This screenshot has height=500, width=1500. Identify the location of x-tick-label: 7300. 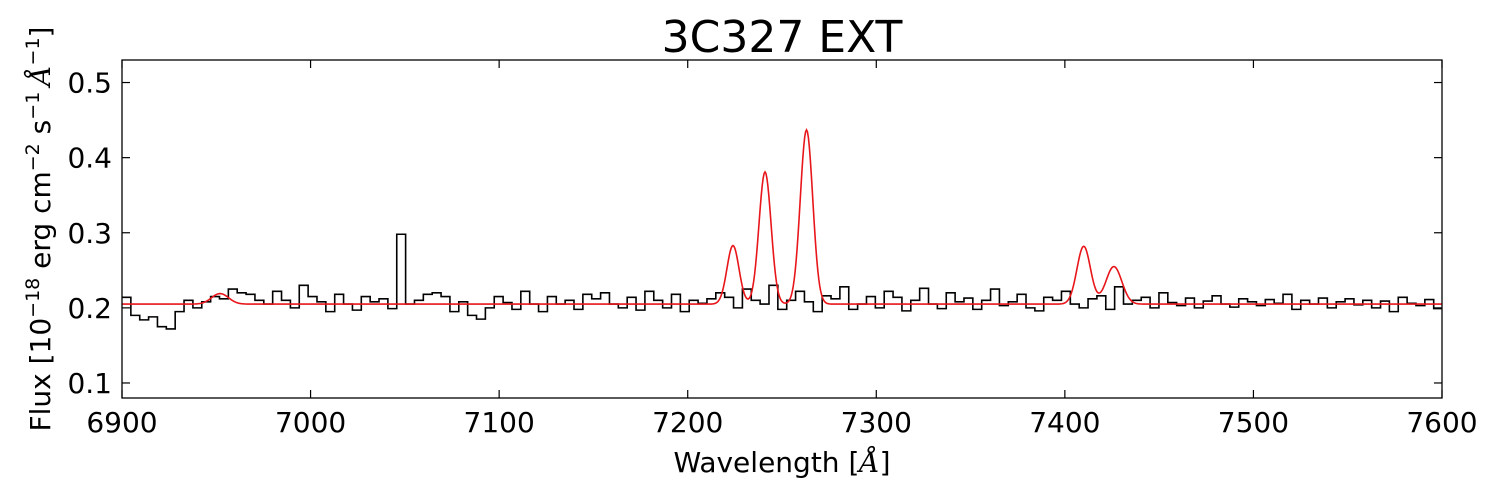
(876, 422).